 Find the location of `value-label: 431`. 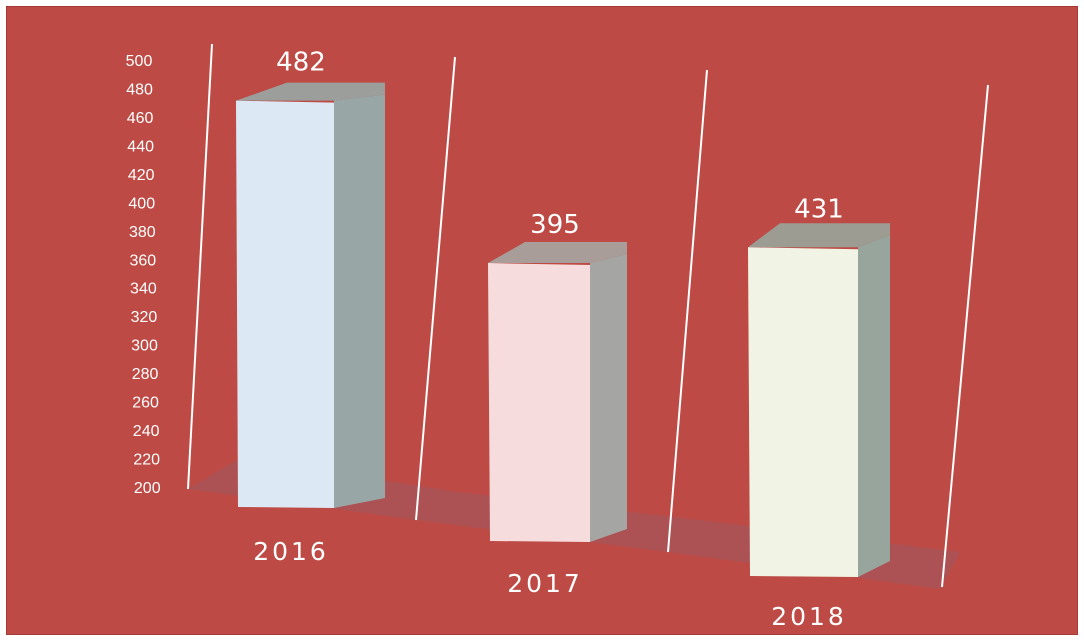

value-label: 431 is located at coordinates (819, 209).